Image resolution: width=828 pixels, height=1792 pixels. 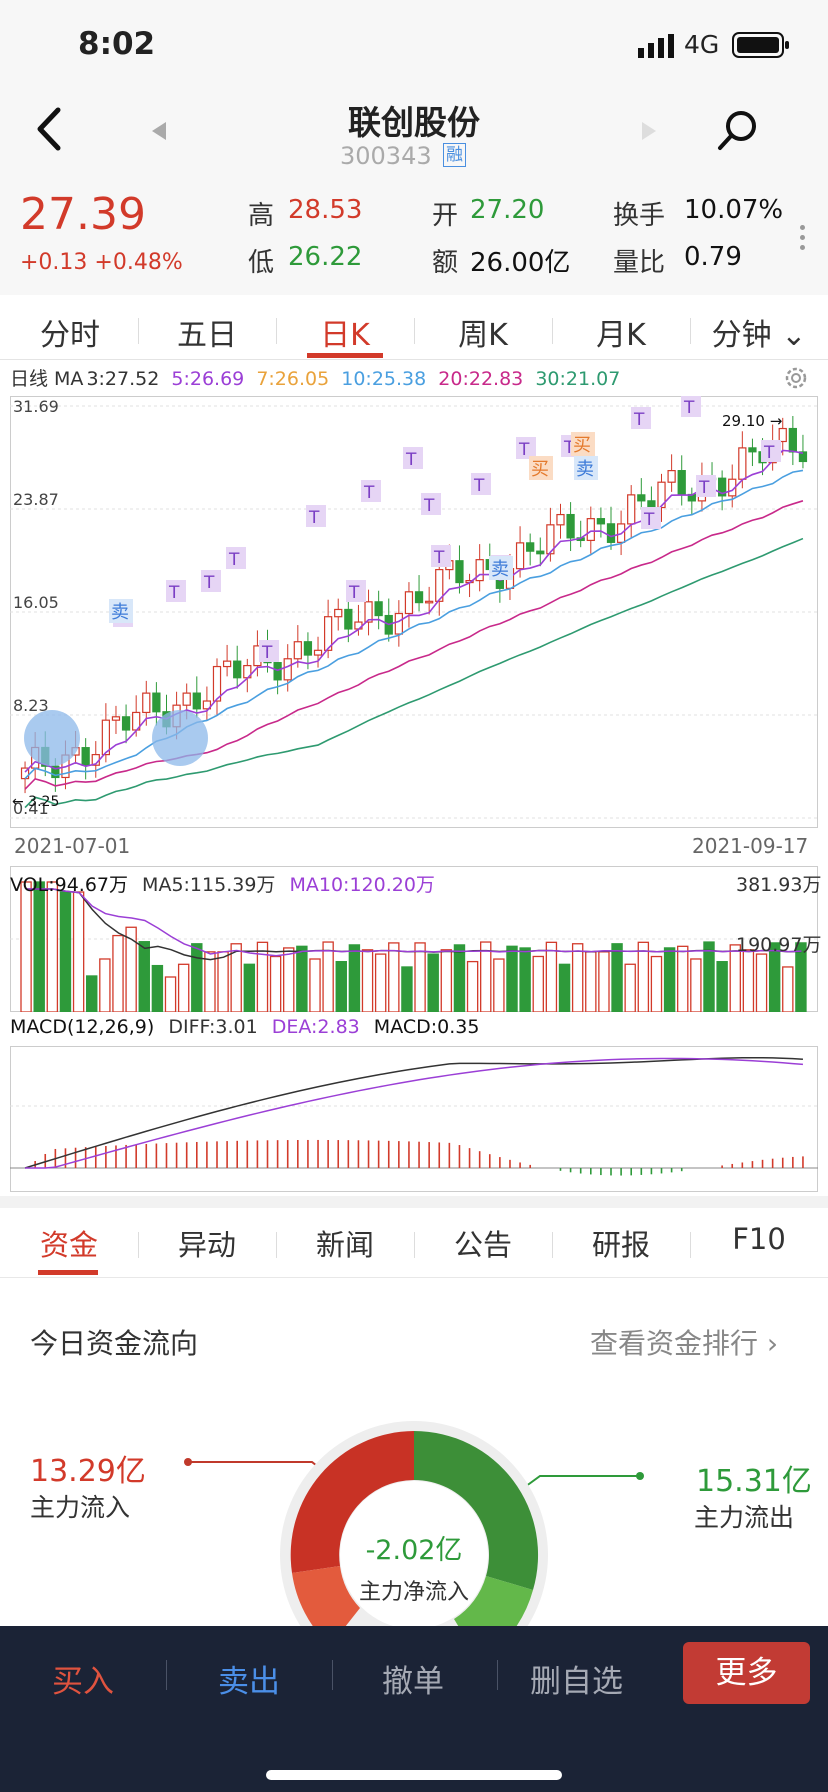 What do you see at coordinates (413, 1682) in the screenshot?
I see `cancel-order-button: 撤单` at bounding box center [413, 1682].